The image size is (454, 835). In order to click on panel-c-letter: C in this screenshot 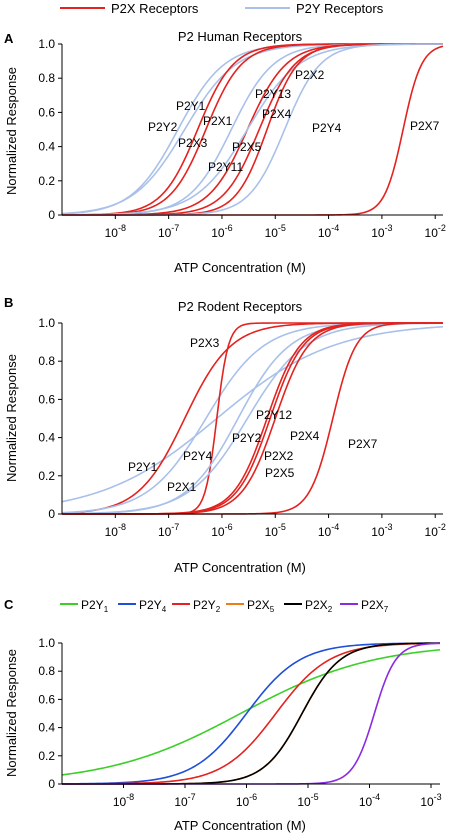, I will do `click(9, 604)`.